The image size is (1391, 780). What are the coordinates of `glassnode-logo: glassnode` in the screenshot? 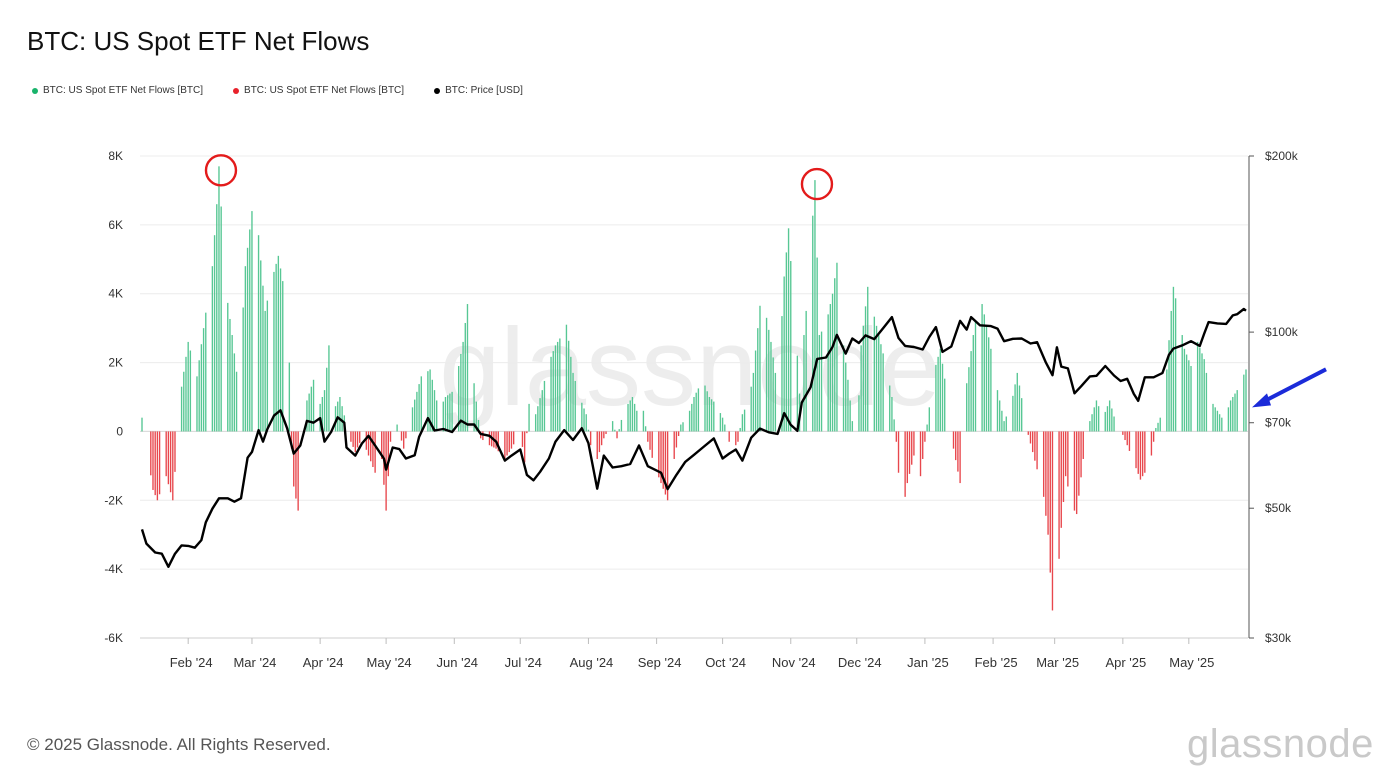 It's located at (1280, 744).